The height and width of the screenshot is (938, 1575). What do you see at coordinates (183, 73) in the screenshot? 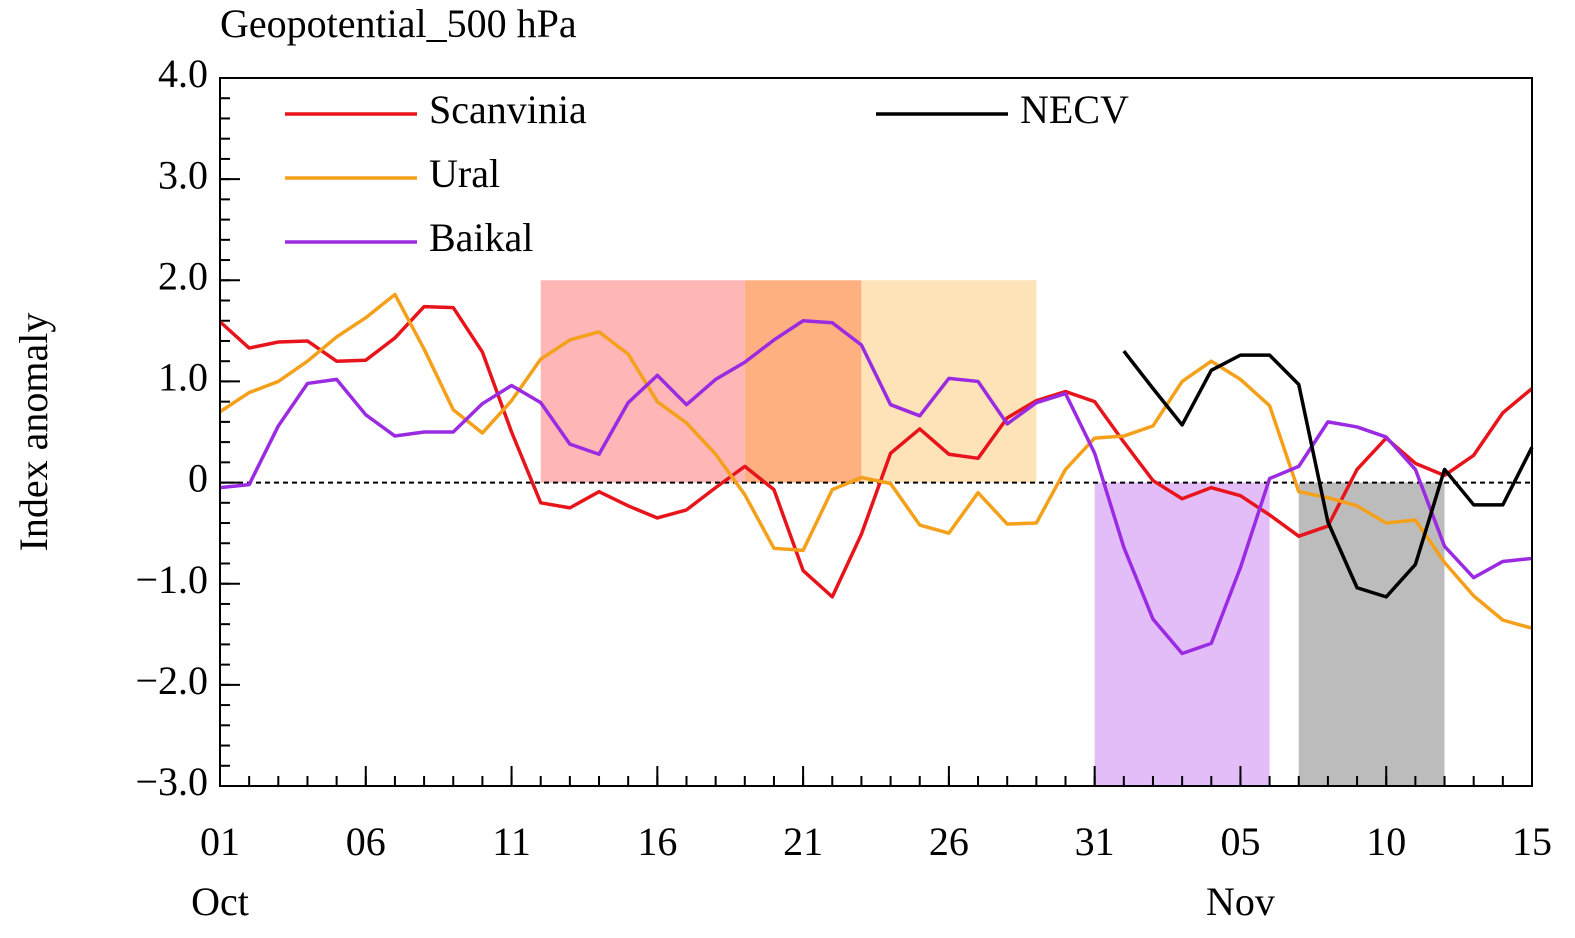
I see `y-tick-label: 4.0` at bounding box center [183, 73].